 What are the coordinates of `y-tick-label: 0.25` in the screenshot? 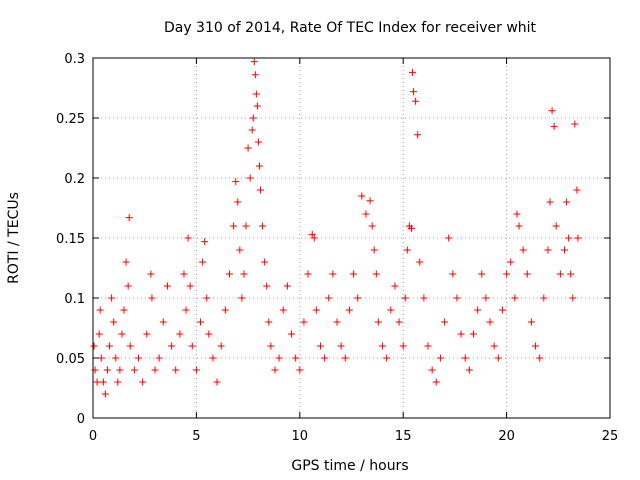 It's located at (70, 119).